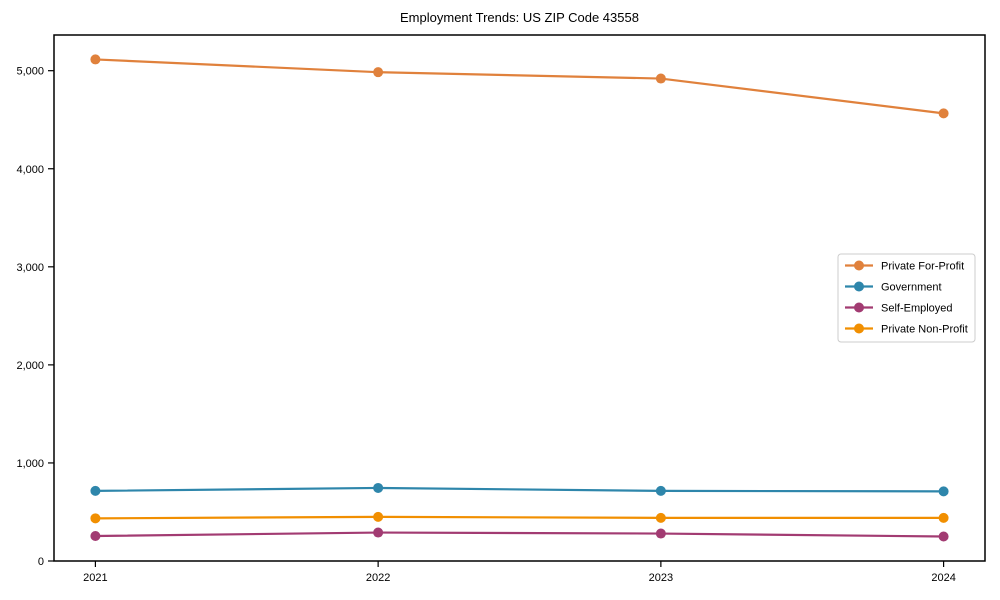 The width and height of the screenshot is (1000, 600). I want to click on data-point-self-employed-2024, so click(943, 536).